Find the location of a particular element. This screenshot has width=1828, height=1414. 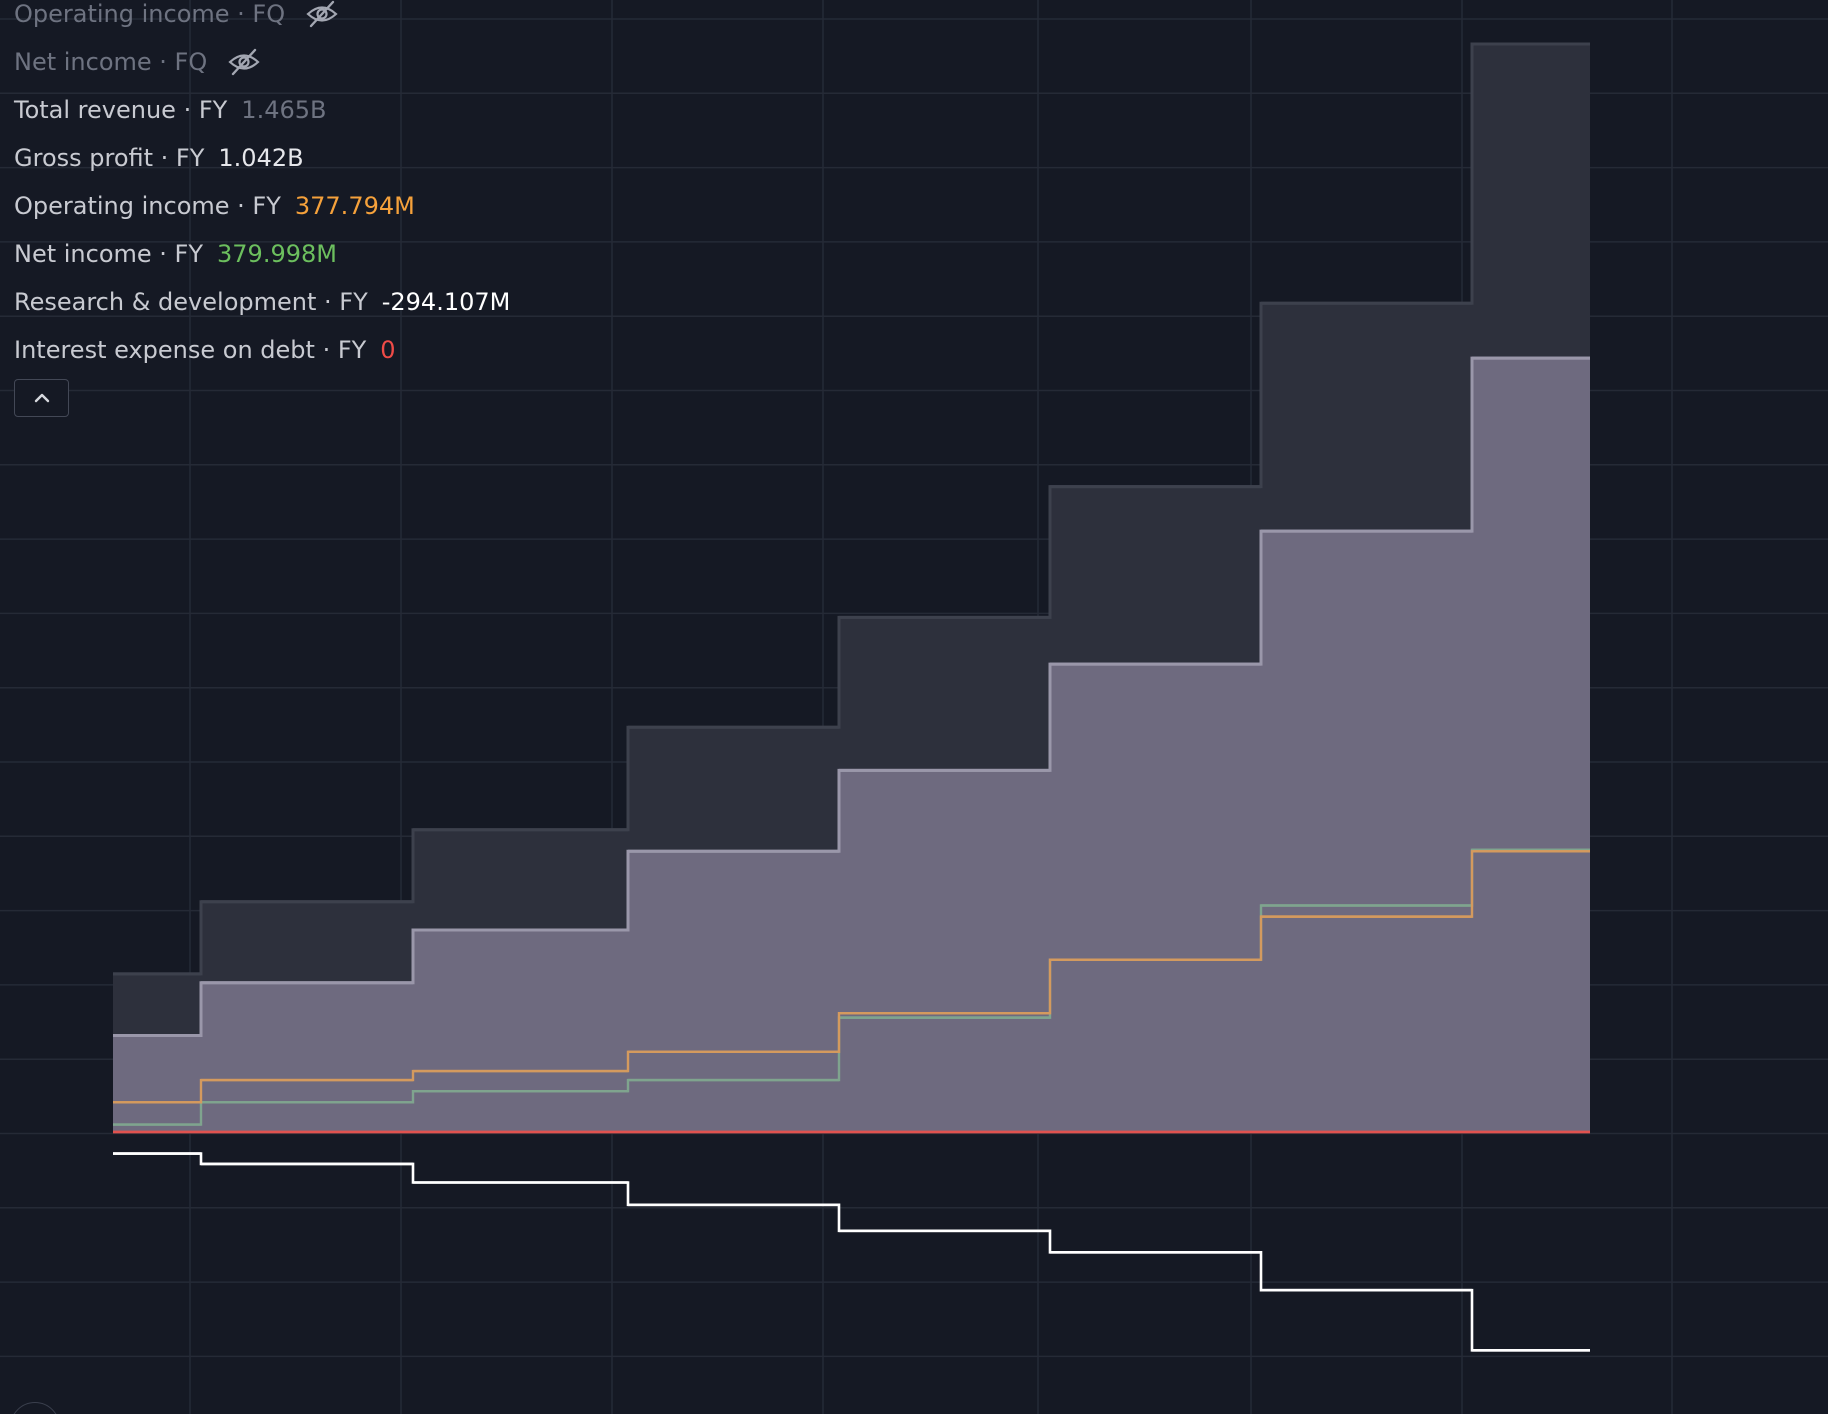

series-research-development is located at coordinates (851, 1252).